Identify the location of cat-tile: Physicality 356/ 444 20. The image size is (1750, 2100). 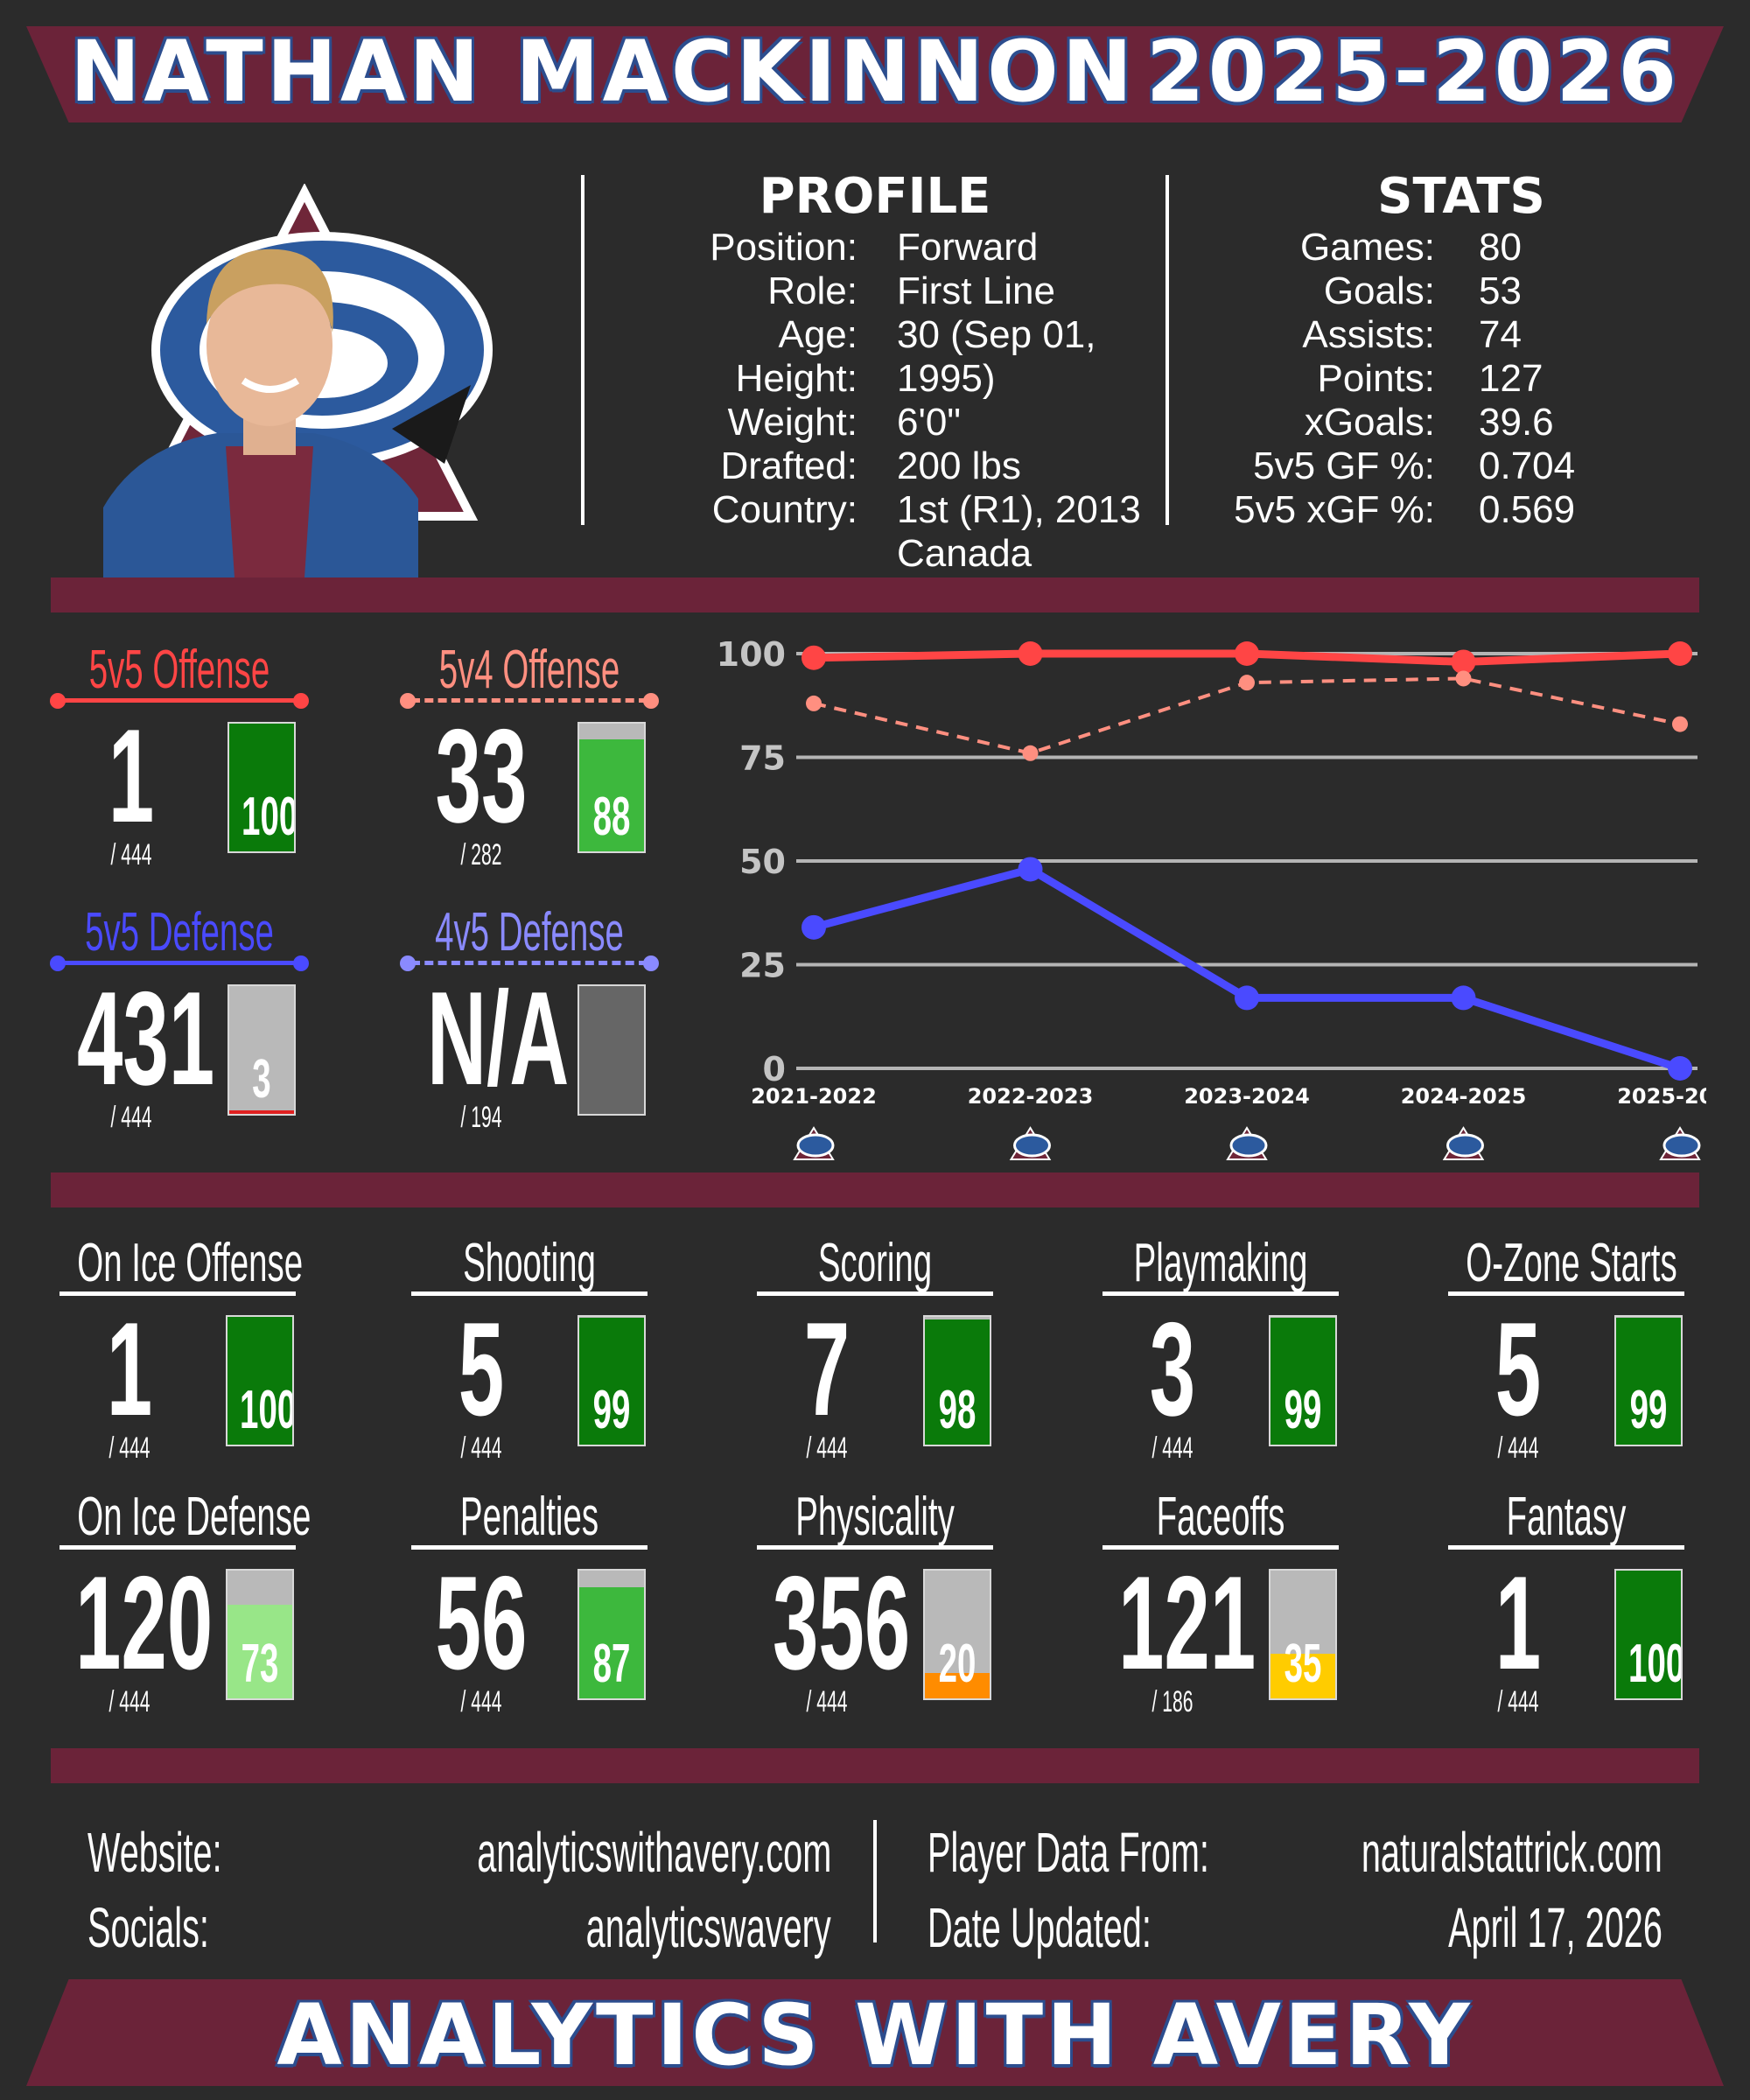
(875, 1602).